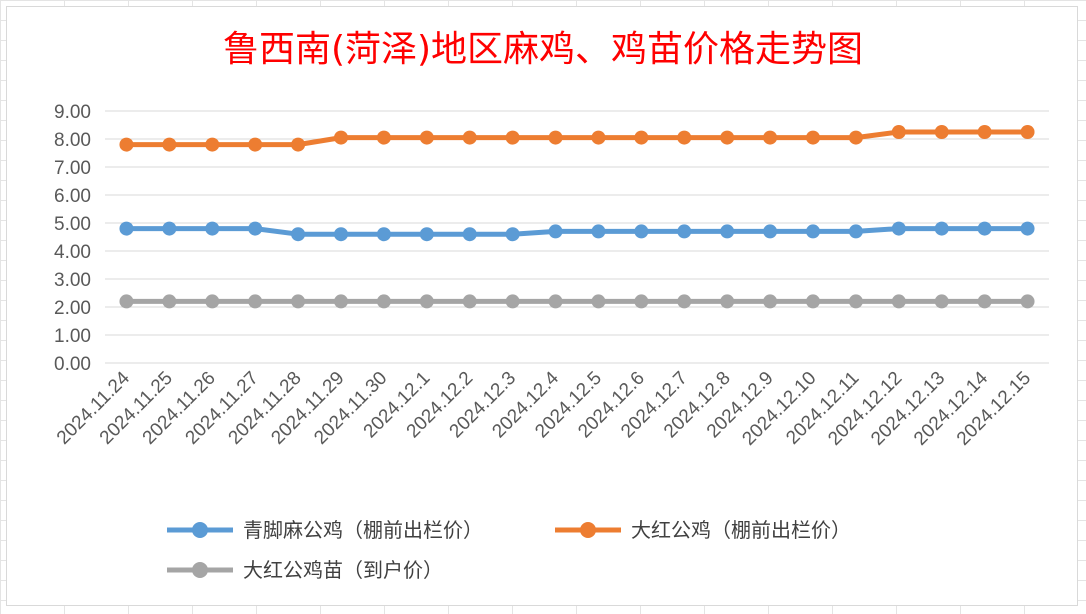  What do you see at coordinates (72, 224) in the screenshot?
I see `y-tick-label: 5.00` at bounding box center [72, 224].